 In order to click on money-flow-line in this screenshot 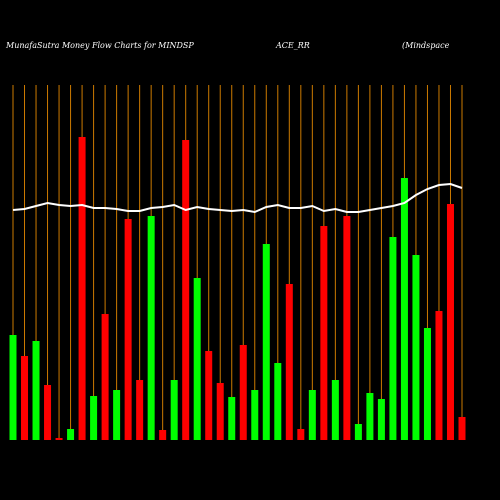, I will do `click(237, 198)`.